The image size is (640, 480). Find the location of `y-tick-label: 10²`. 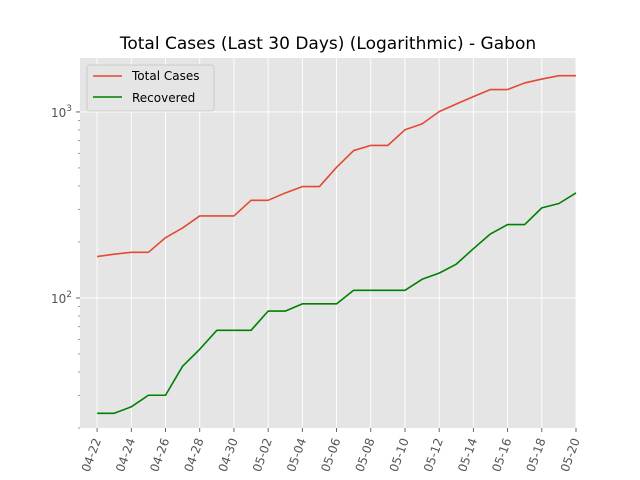

y-tick-label: 10² is located at coordinates (61, 298).